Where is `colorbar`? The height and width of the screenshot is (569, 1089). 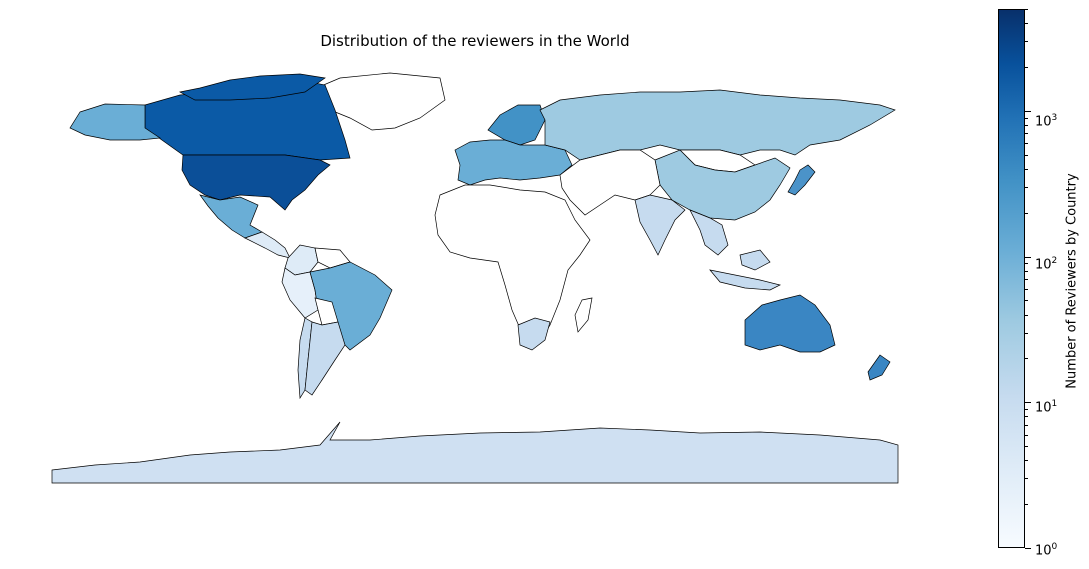
colorbar is located at coordinates (1011, 278).